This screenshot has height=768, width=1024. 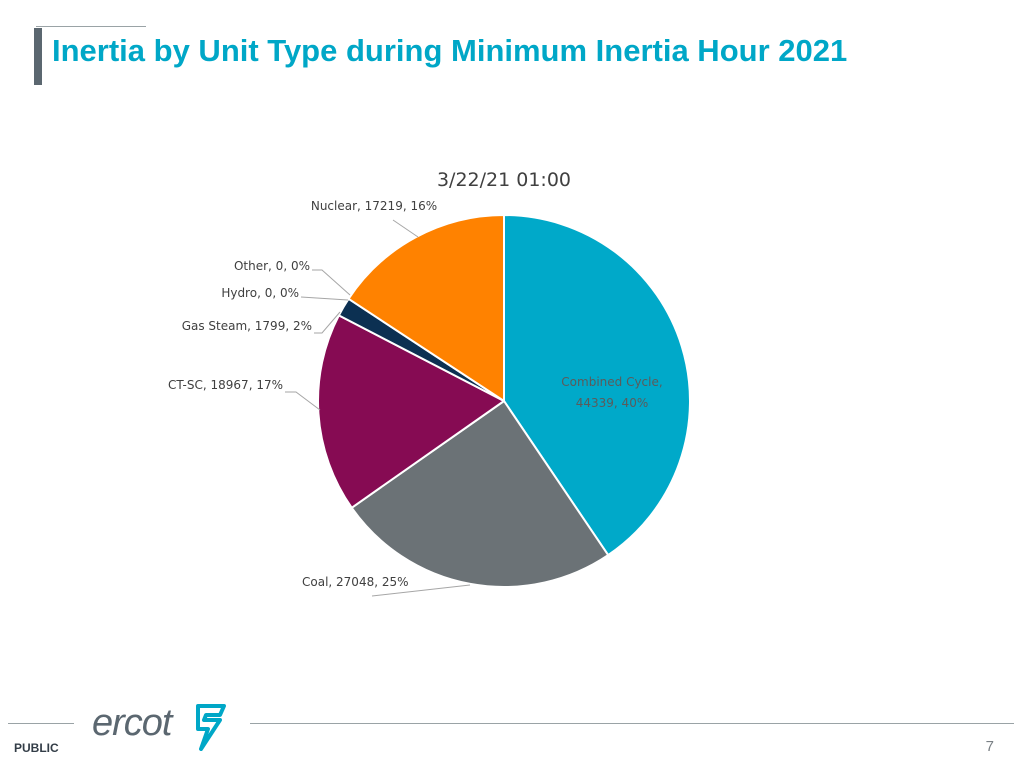 What do you see at coordinates (247, 326) in the screenshot?
I see `data-label-gas-steam: Gas Steam, 1799, 2%` at bounding box center [247, 326].